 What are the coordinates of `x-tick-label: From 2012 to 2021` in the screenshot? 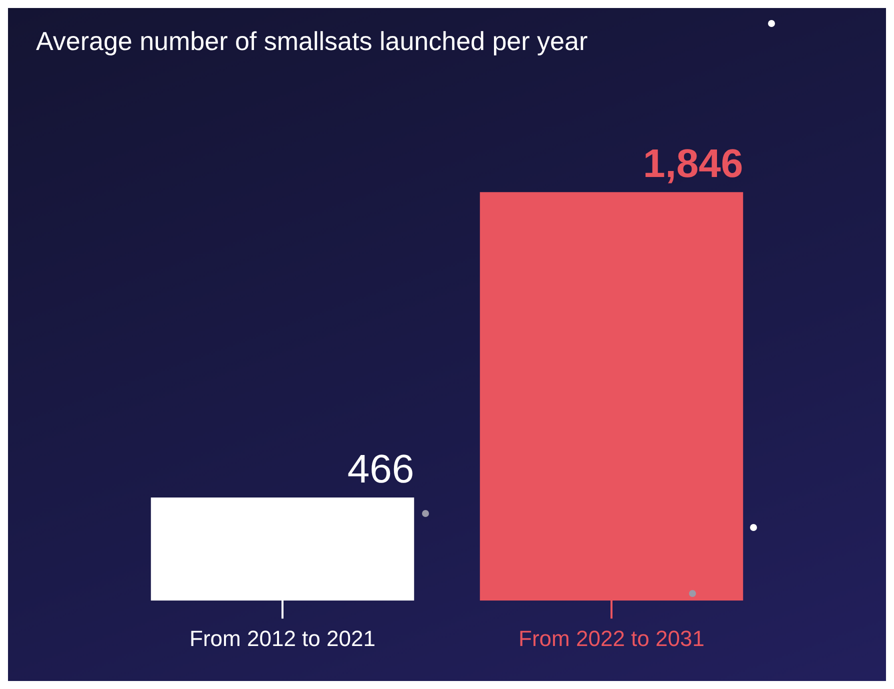 It's located at (283, 638).